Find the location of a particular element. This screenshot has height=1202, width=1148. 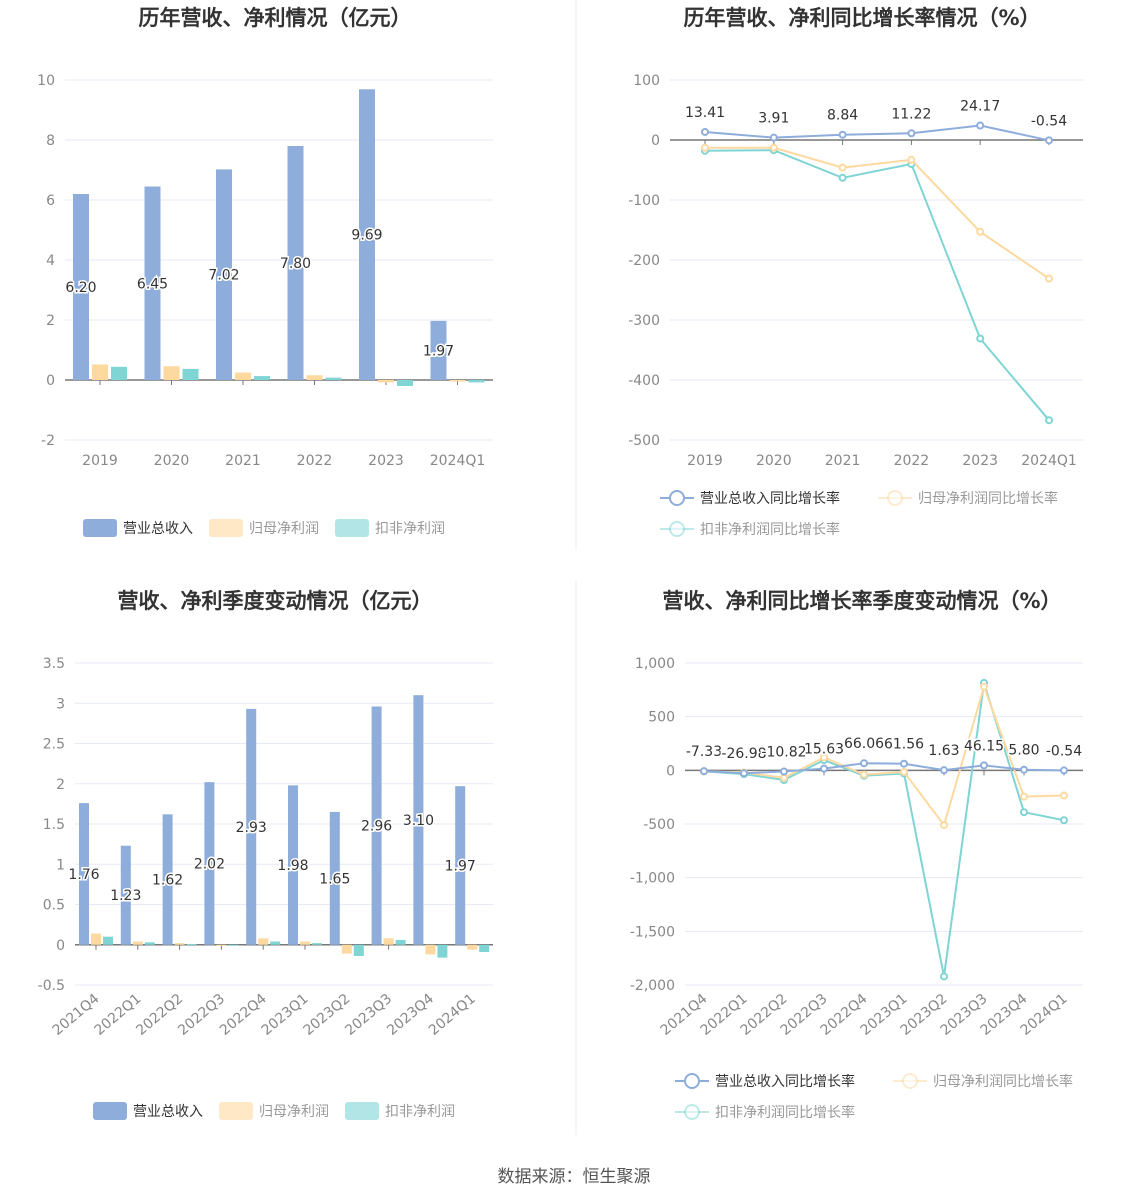

line-net-profit-growth is located at coordinates (884, 755).